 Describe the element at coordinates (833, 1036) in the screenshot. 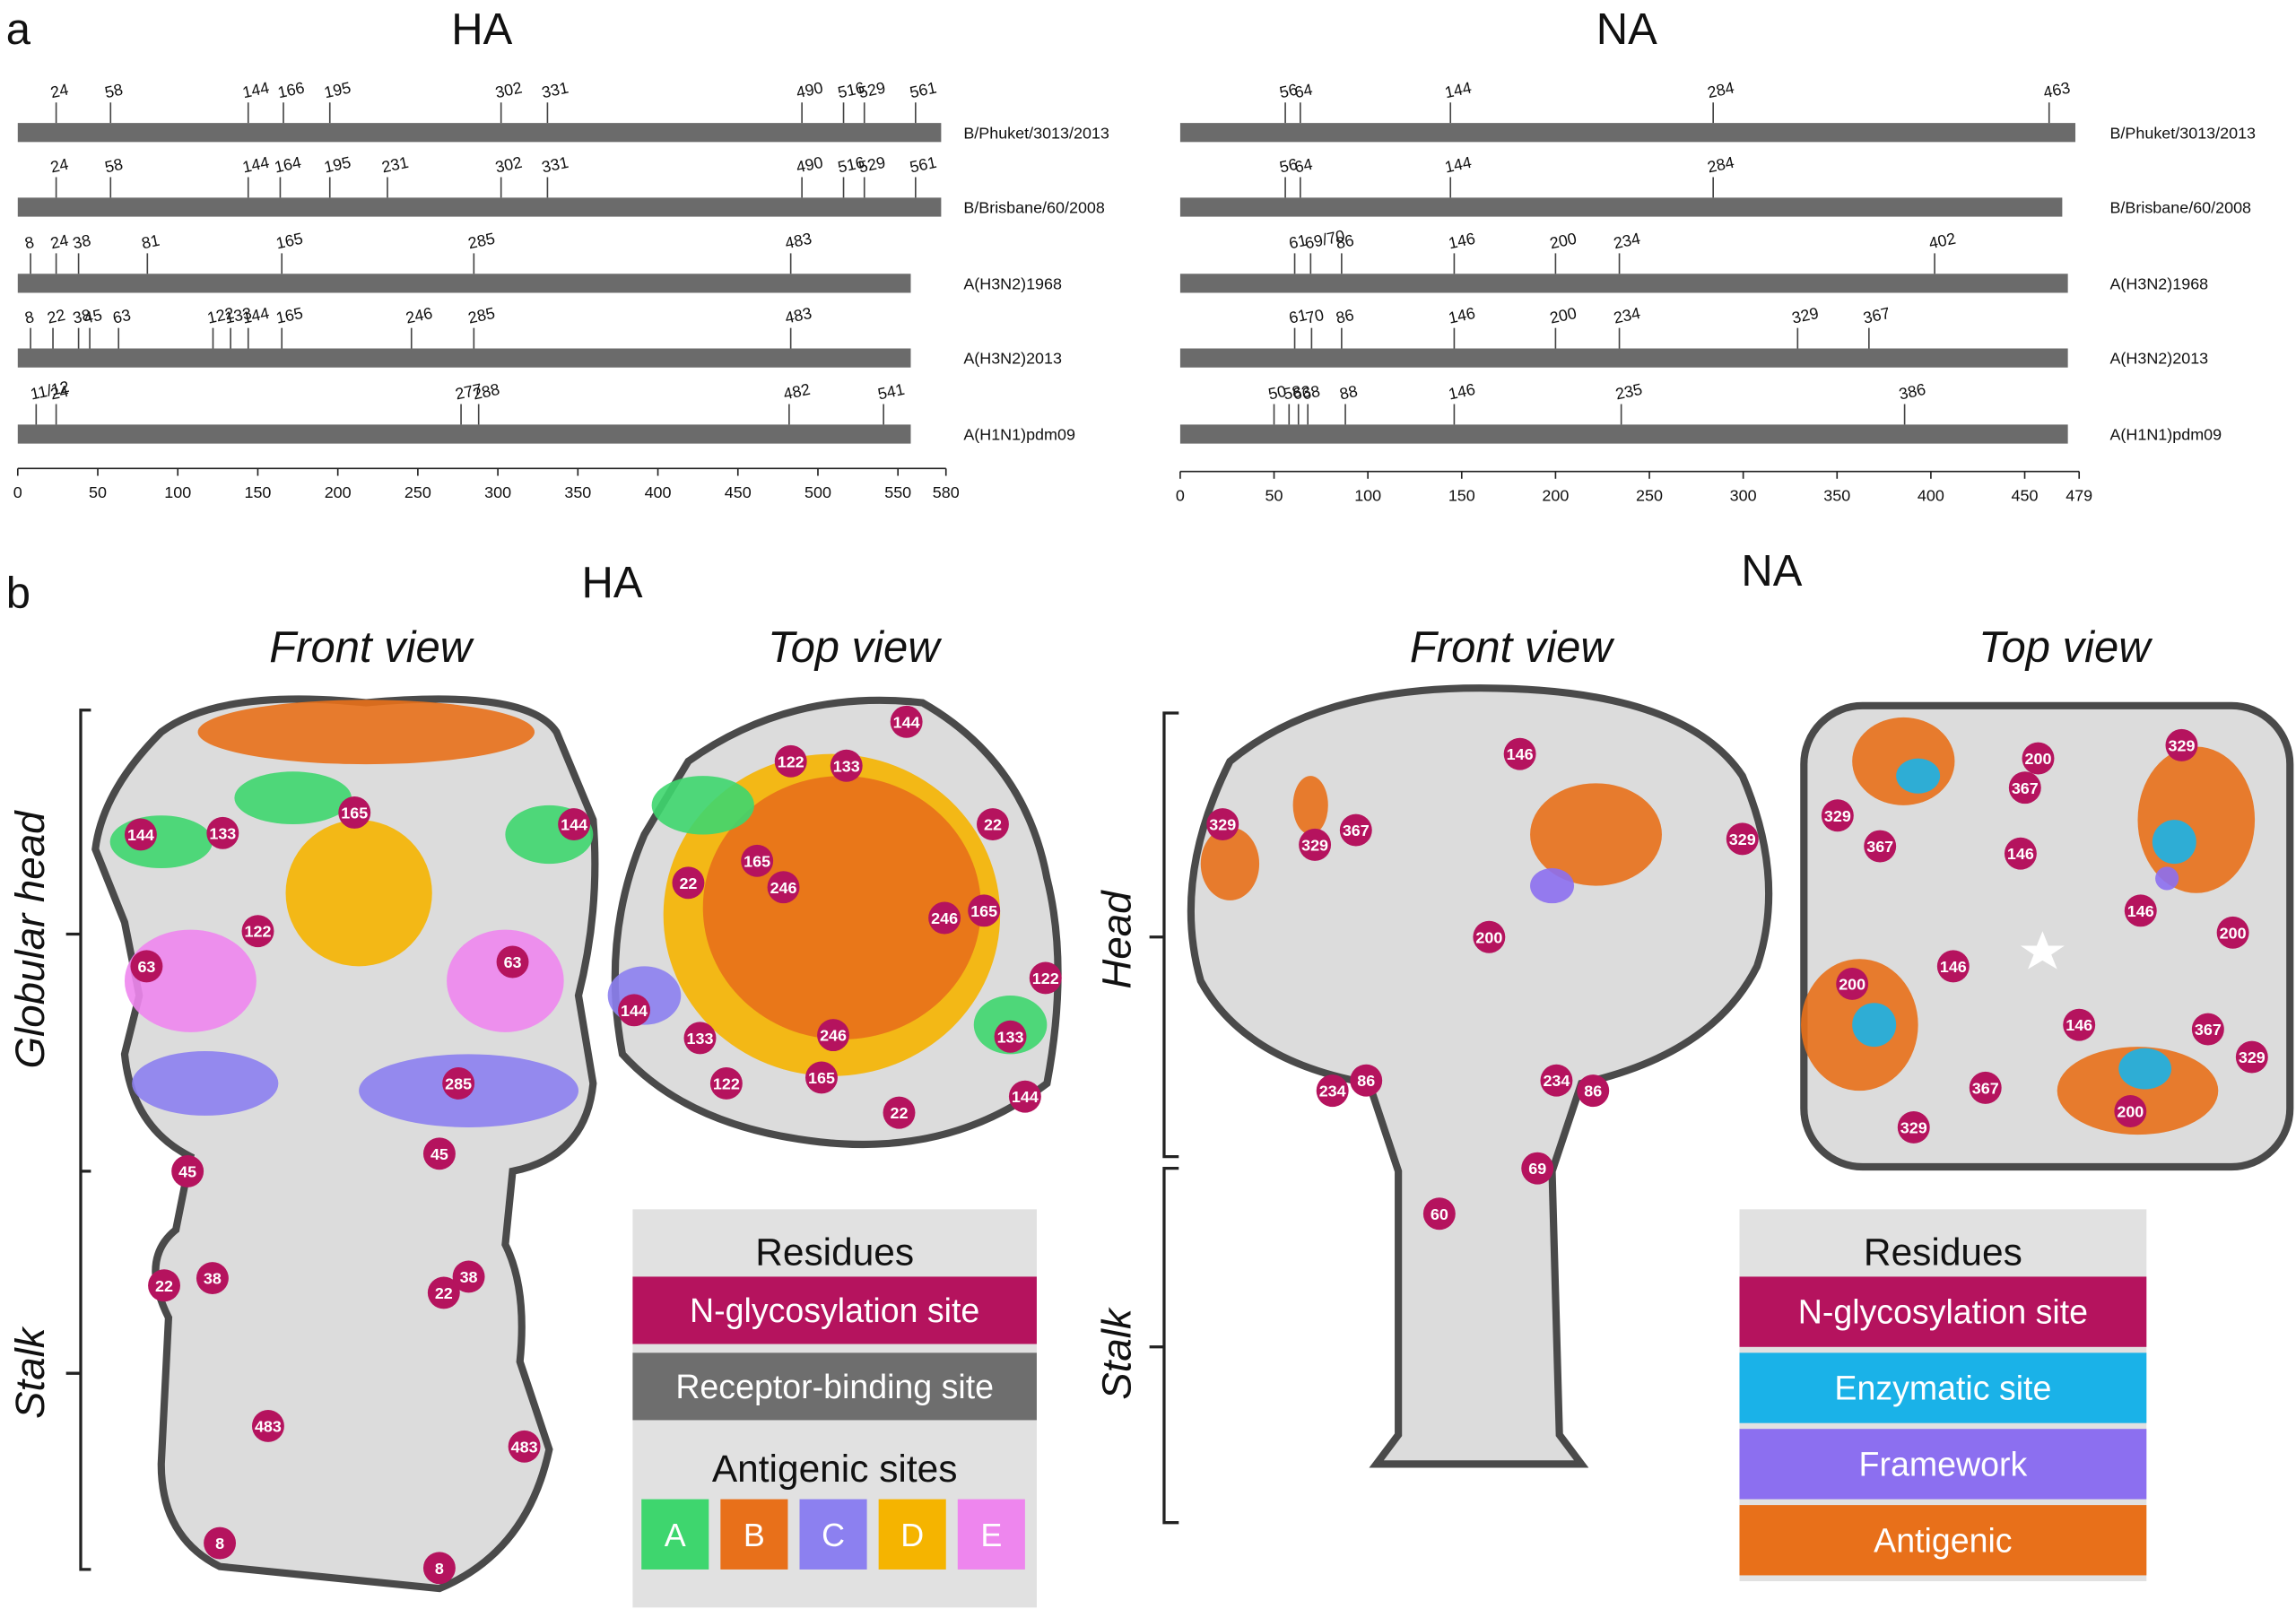

I see `site-badge-label: 246` at that location.